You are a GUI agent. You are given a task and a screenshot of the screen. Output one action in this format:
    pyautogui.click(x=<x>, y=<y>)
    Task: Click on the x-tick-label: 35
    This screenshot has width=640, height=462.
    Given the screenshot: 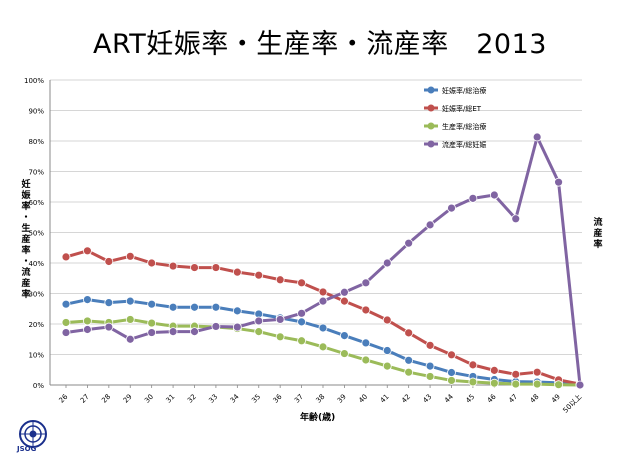 What is the action you would take?
    pyautogui.click(x=256, y=399)
    